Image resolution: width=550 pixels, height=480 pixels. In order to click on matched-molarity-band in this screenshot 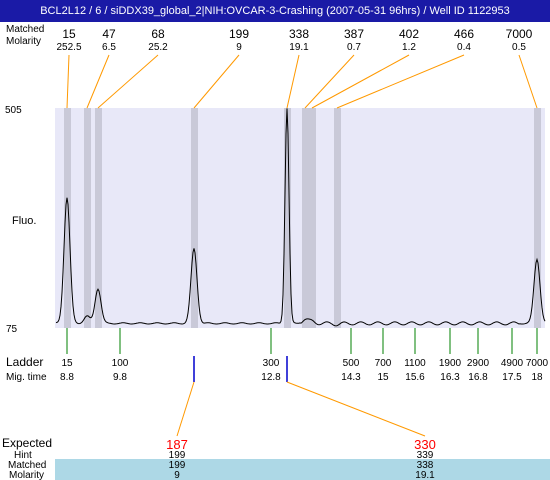, I will do `click(302, 469)`.